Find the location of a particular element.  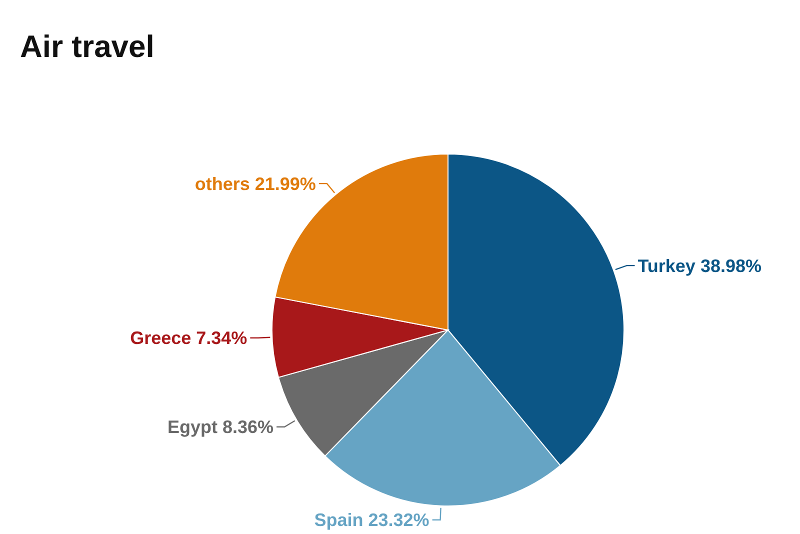

slice-label: Egypt is located at coordinates (192, 427).